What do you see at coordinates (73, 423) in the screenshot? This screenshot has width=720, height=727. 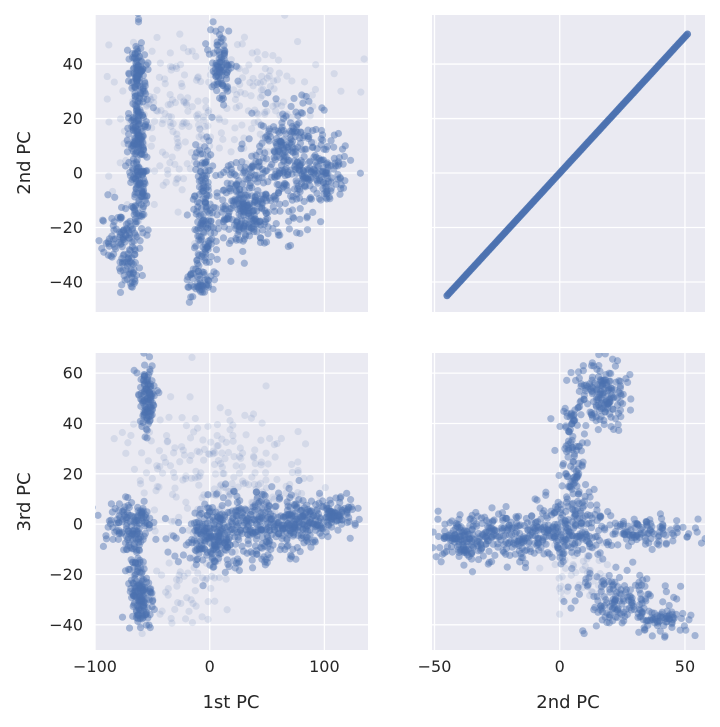 I see `y-tick-label: 40` at bounding box center [73, 423].